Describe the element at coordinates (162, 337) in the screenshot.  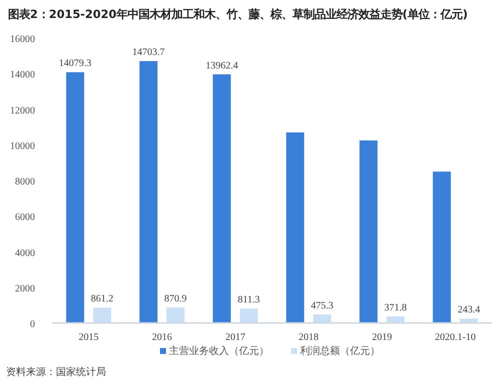
I see `x-tick-label: 2016` at that location.